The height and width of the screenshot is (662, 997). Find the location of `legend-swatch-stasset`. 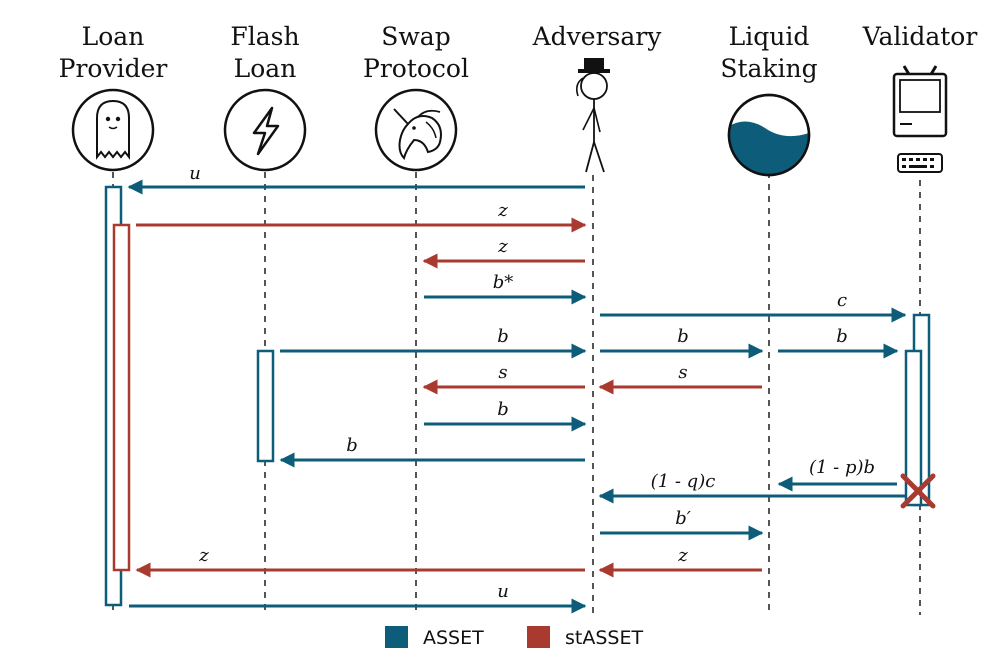

legend-swatch-stasset is located at coordinates (538, 637).